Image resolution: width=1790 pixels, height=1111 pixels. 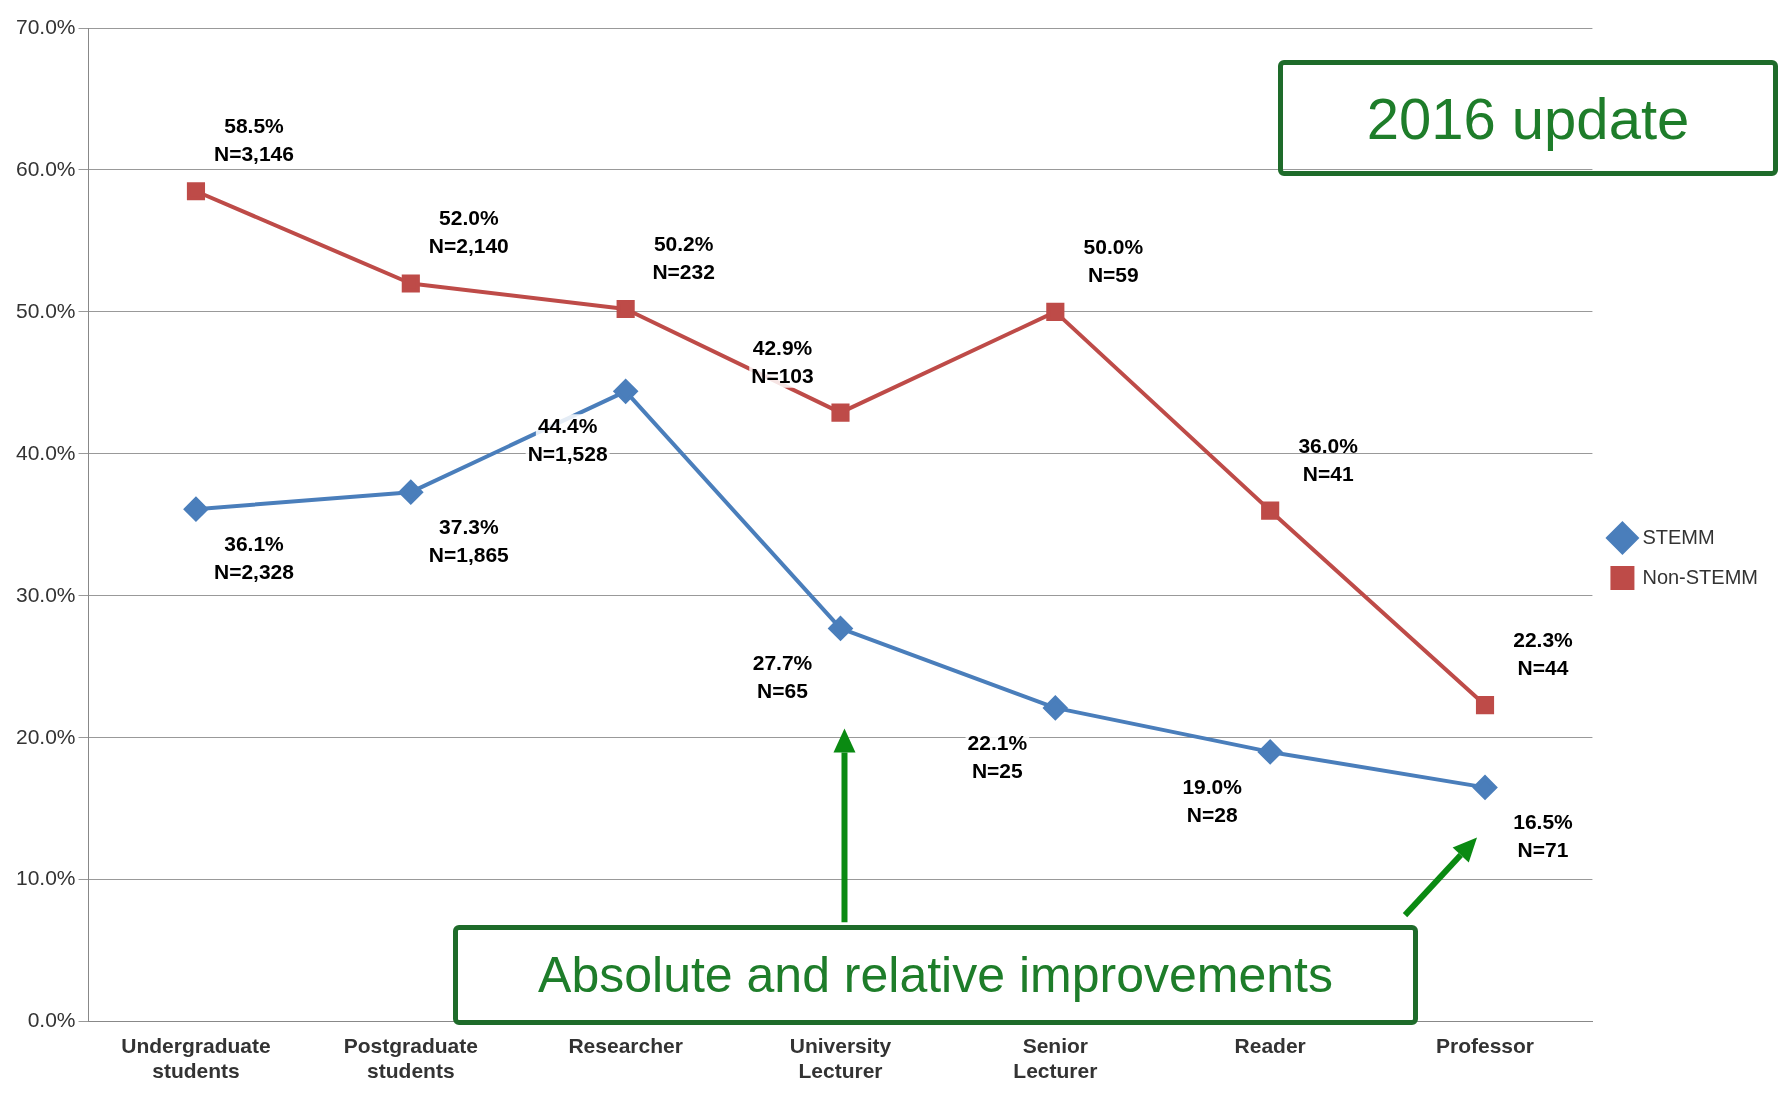 I want to click on y-tick-label: 10.0%, so click(x=46, y=878).